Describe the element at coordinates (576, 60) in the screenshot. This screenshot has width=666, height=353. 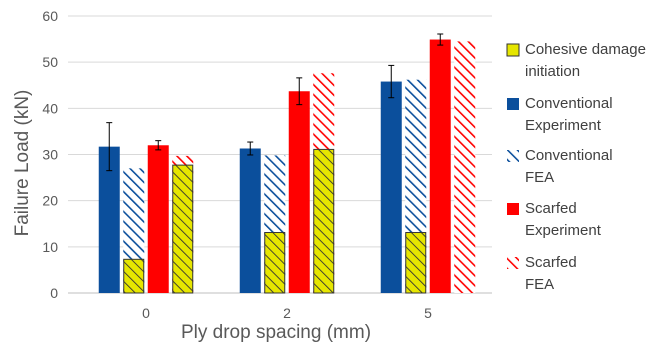
I see `legend-entry: Cohesive damage initiation` at that location.